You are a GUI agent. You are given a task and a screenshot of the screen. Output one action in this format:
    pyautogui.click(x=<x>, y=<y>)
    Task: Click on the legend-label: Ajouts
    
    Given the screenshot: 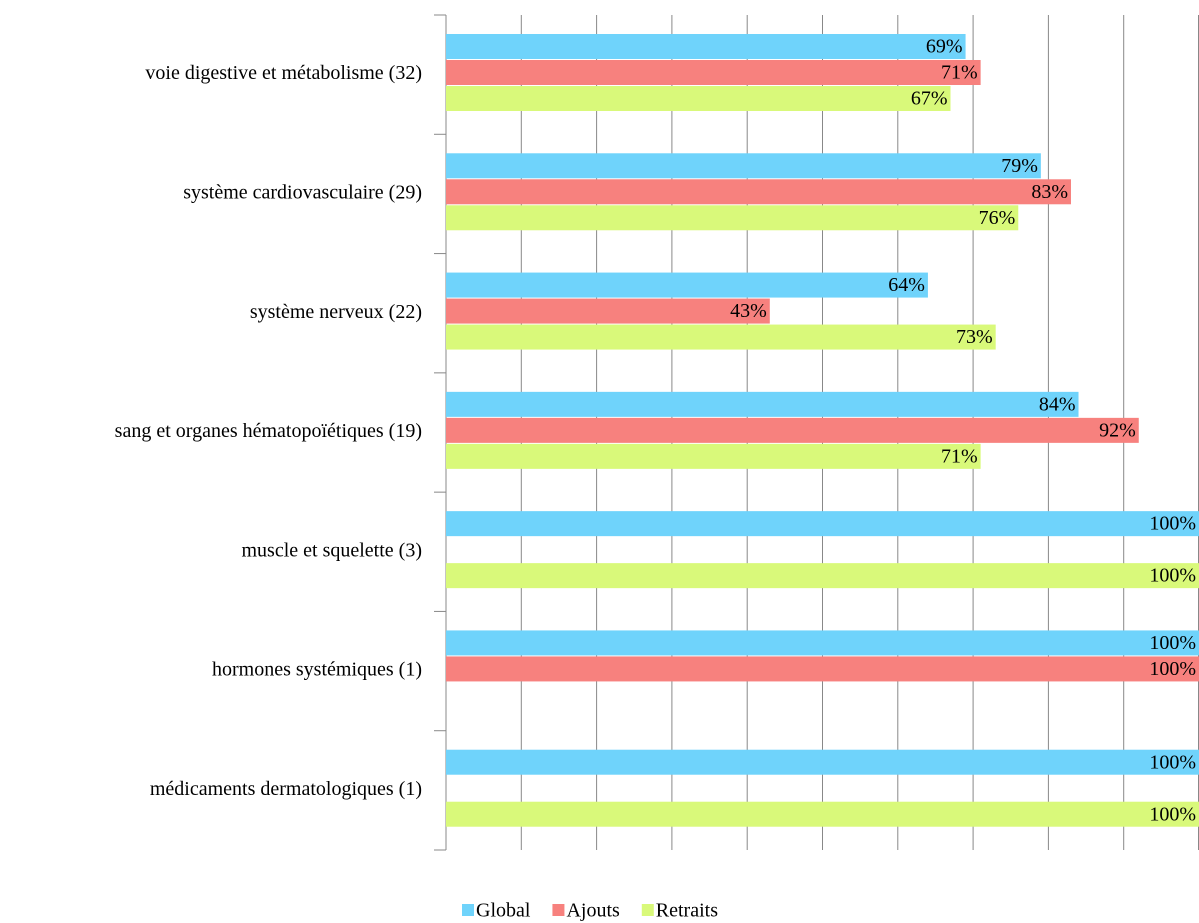 What is the action you would take?
    pyautogui.click(x=593, y=911)
    